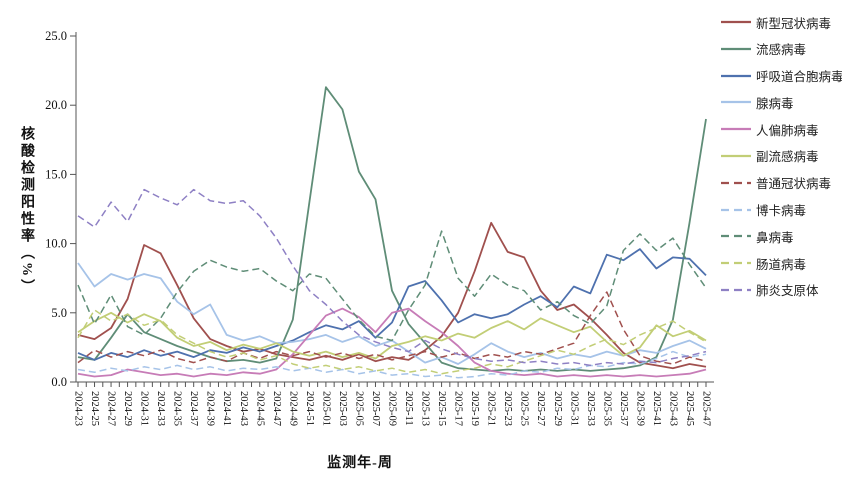 The height and width of the screenshot is (478, 842). Describe the element at coordinates (425, 408) in the screenshot. I see `x-tick-label: 2025-13` at that location.